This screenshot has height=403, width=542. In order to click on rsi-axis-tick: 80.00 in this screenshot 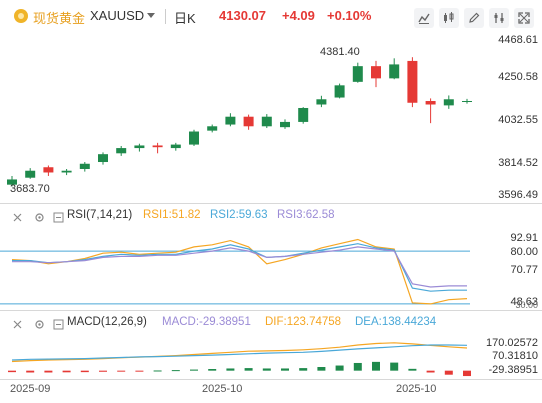, I will do `click(524, 252)`.